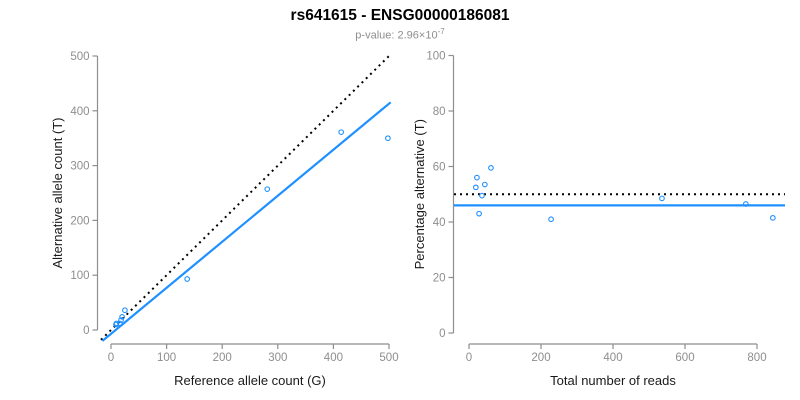 Image resolution: width=800 pixels, height=400 pixels. What do you see at coordinates (166, 358) in the screenshot?
I see `x-tick-label: 100` at bounding box center [166, 358].